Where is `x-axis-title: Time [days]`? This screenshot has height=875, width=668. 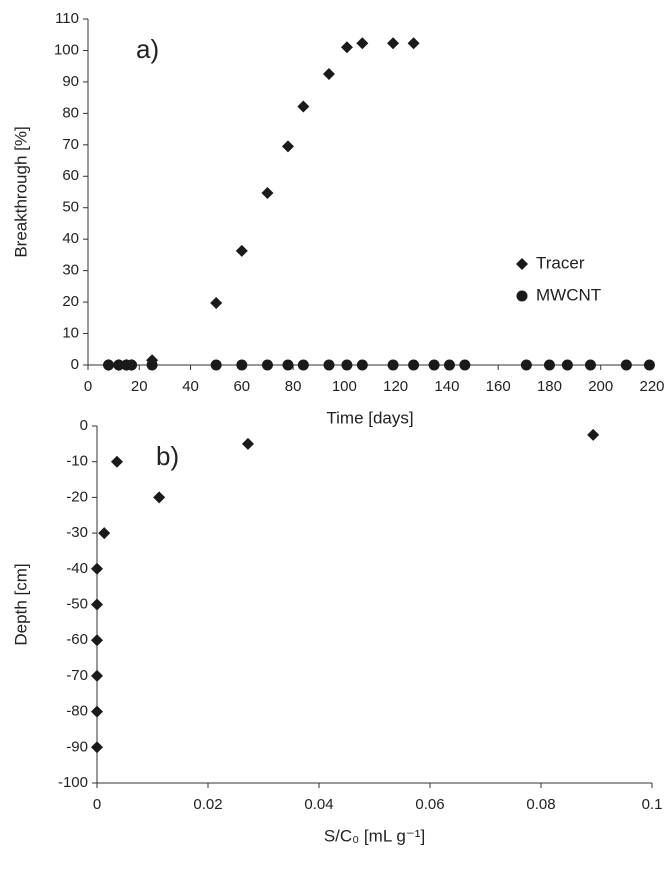
x-axis-title: Time [days] is located at coordinates (369, 417).